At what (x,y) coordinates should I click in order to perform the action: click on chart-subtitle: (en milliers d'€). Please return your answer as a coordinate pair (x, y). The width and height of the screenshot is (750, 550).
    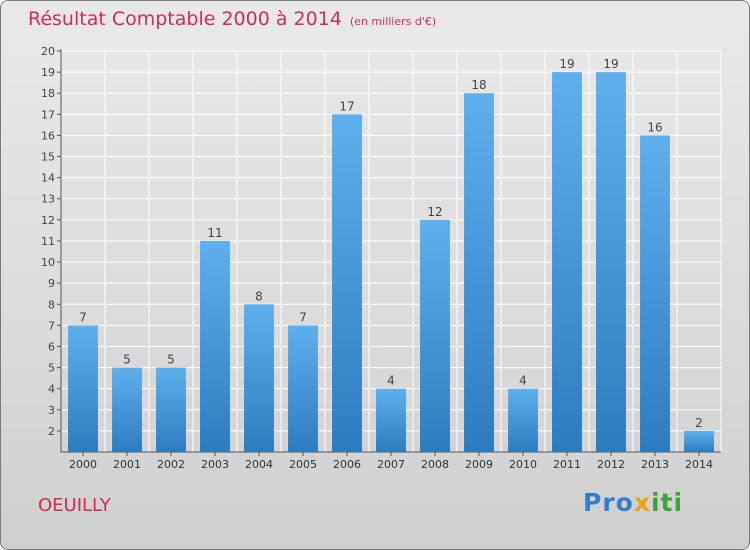
    Looking at the image, I should click on (393, 21).